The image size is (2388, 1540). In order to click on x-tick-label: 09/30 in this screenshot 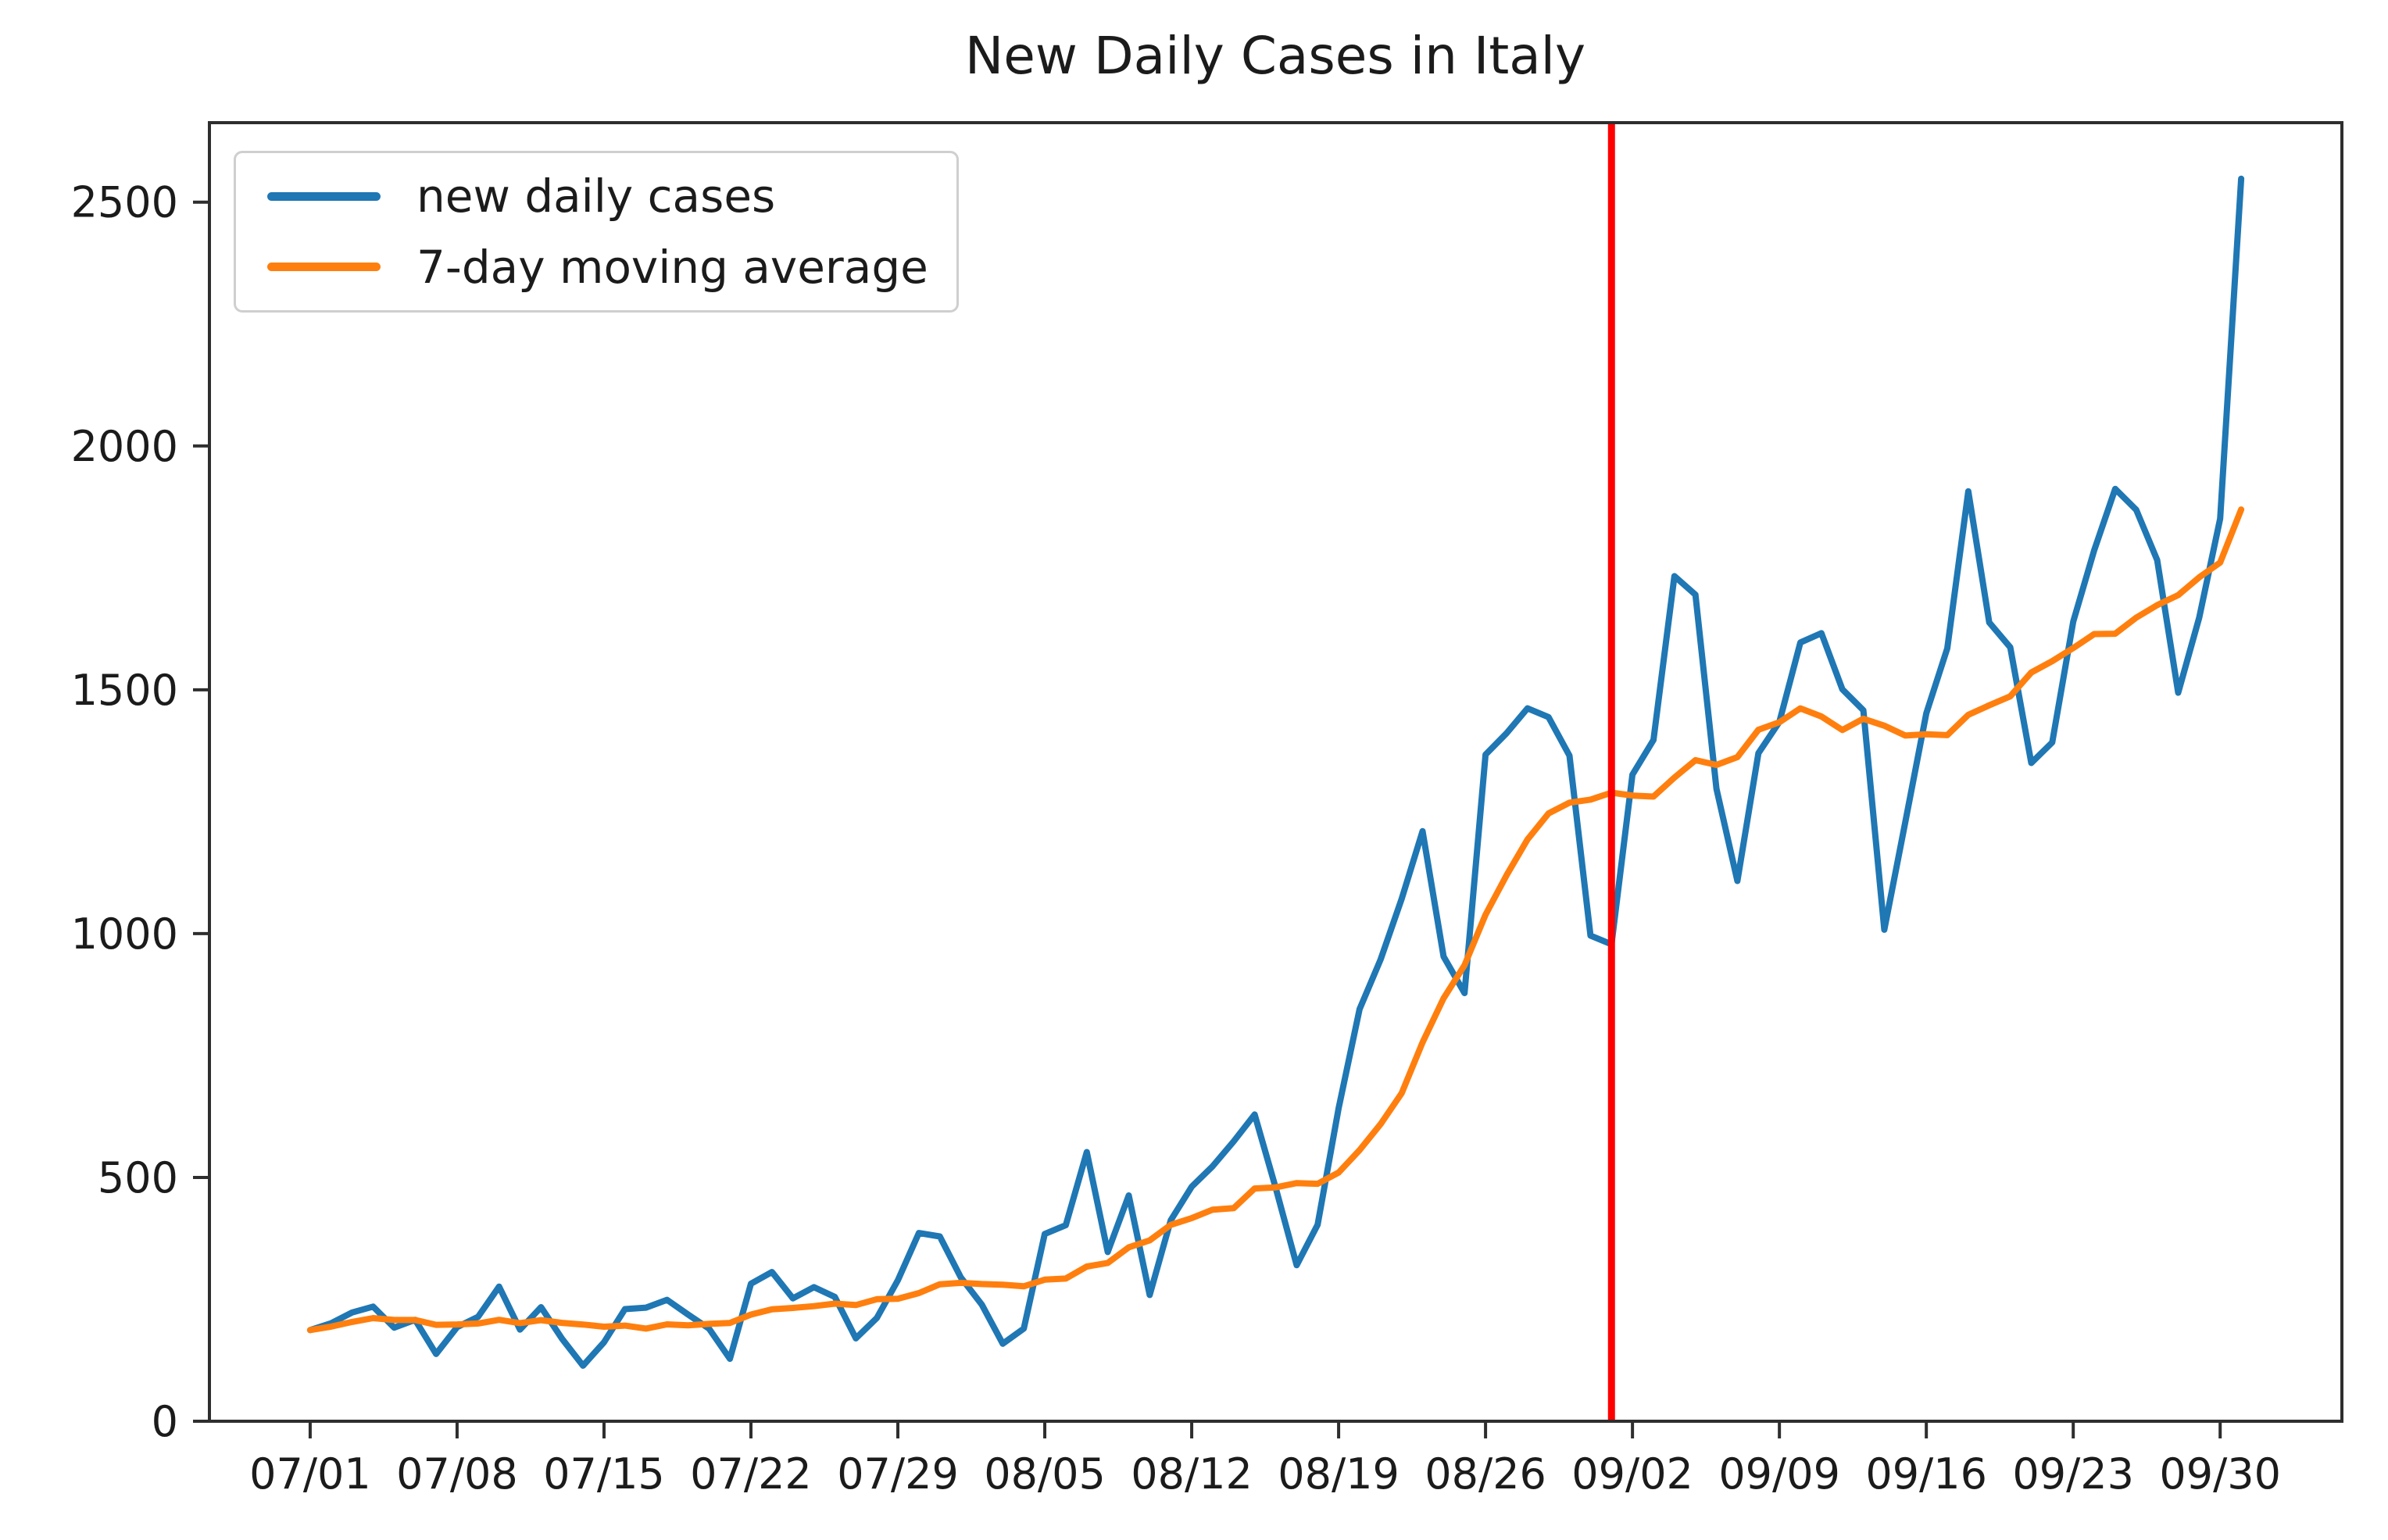, I will do `click(2220, 1474)`.